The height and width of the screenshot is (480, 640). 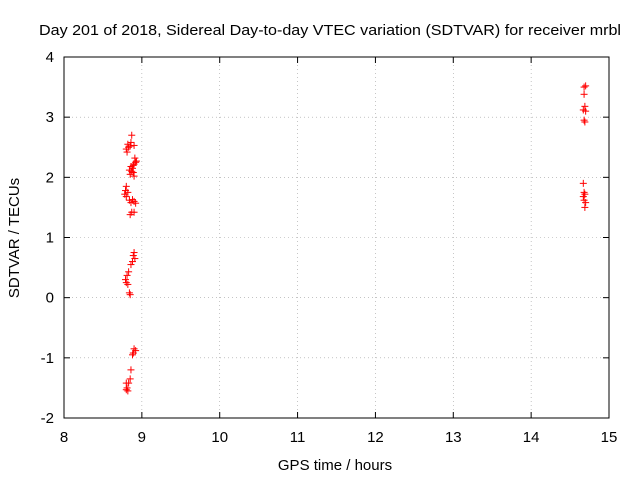 I want to click on x-axis-label: GPS time / hours, so click(x=335, y=465).